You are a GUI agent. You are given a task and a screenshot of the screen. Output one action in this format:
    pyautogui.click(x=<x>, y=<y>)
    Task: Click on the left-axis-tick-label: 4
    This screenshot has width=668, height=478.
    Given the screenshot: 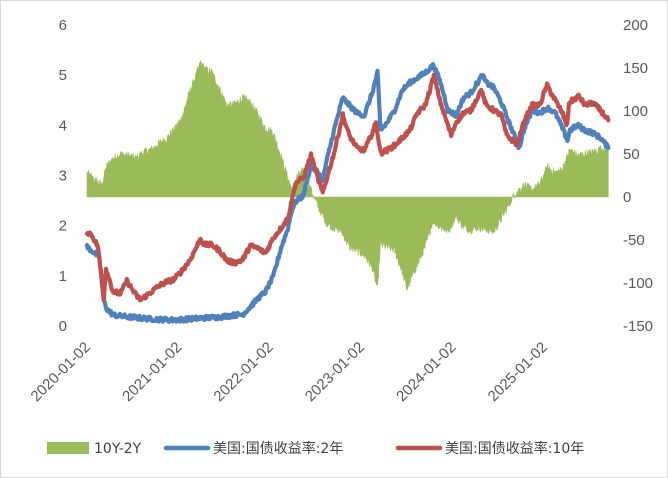 What is the action you would take?
    pyautogui.click(x=63, y=125)
    